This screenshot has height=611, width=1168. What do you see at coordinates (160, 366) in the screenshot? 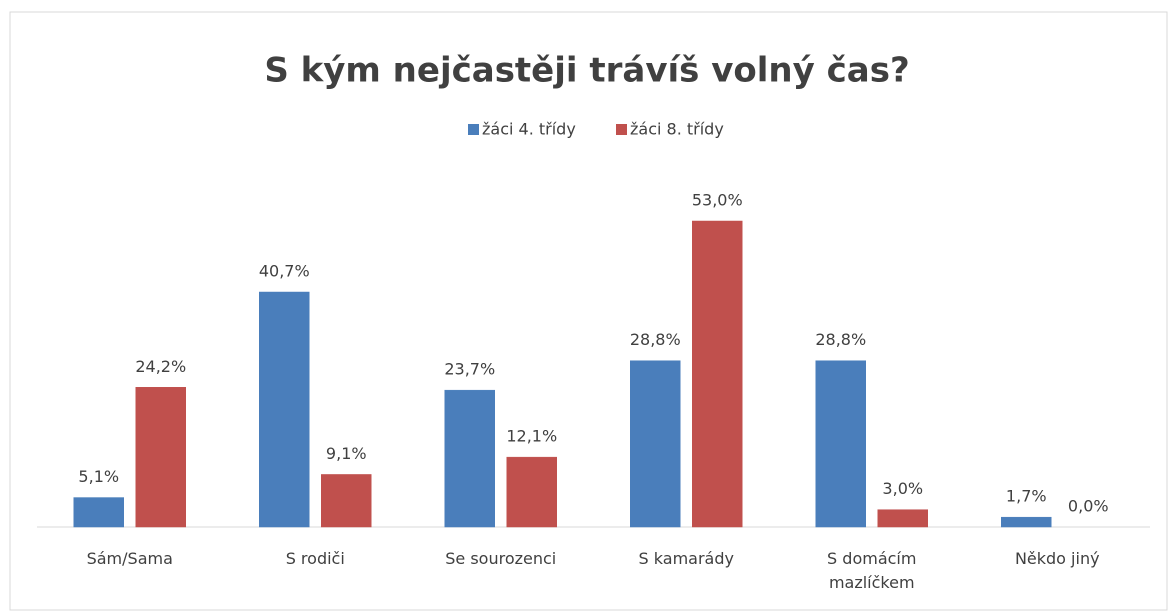
I see `data-label: 24,2%` at bounding box center [160, 366].